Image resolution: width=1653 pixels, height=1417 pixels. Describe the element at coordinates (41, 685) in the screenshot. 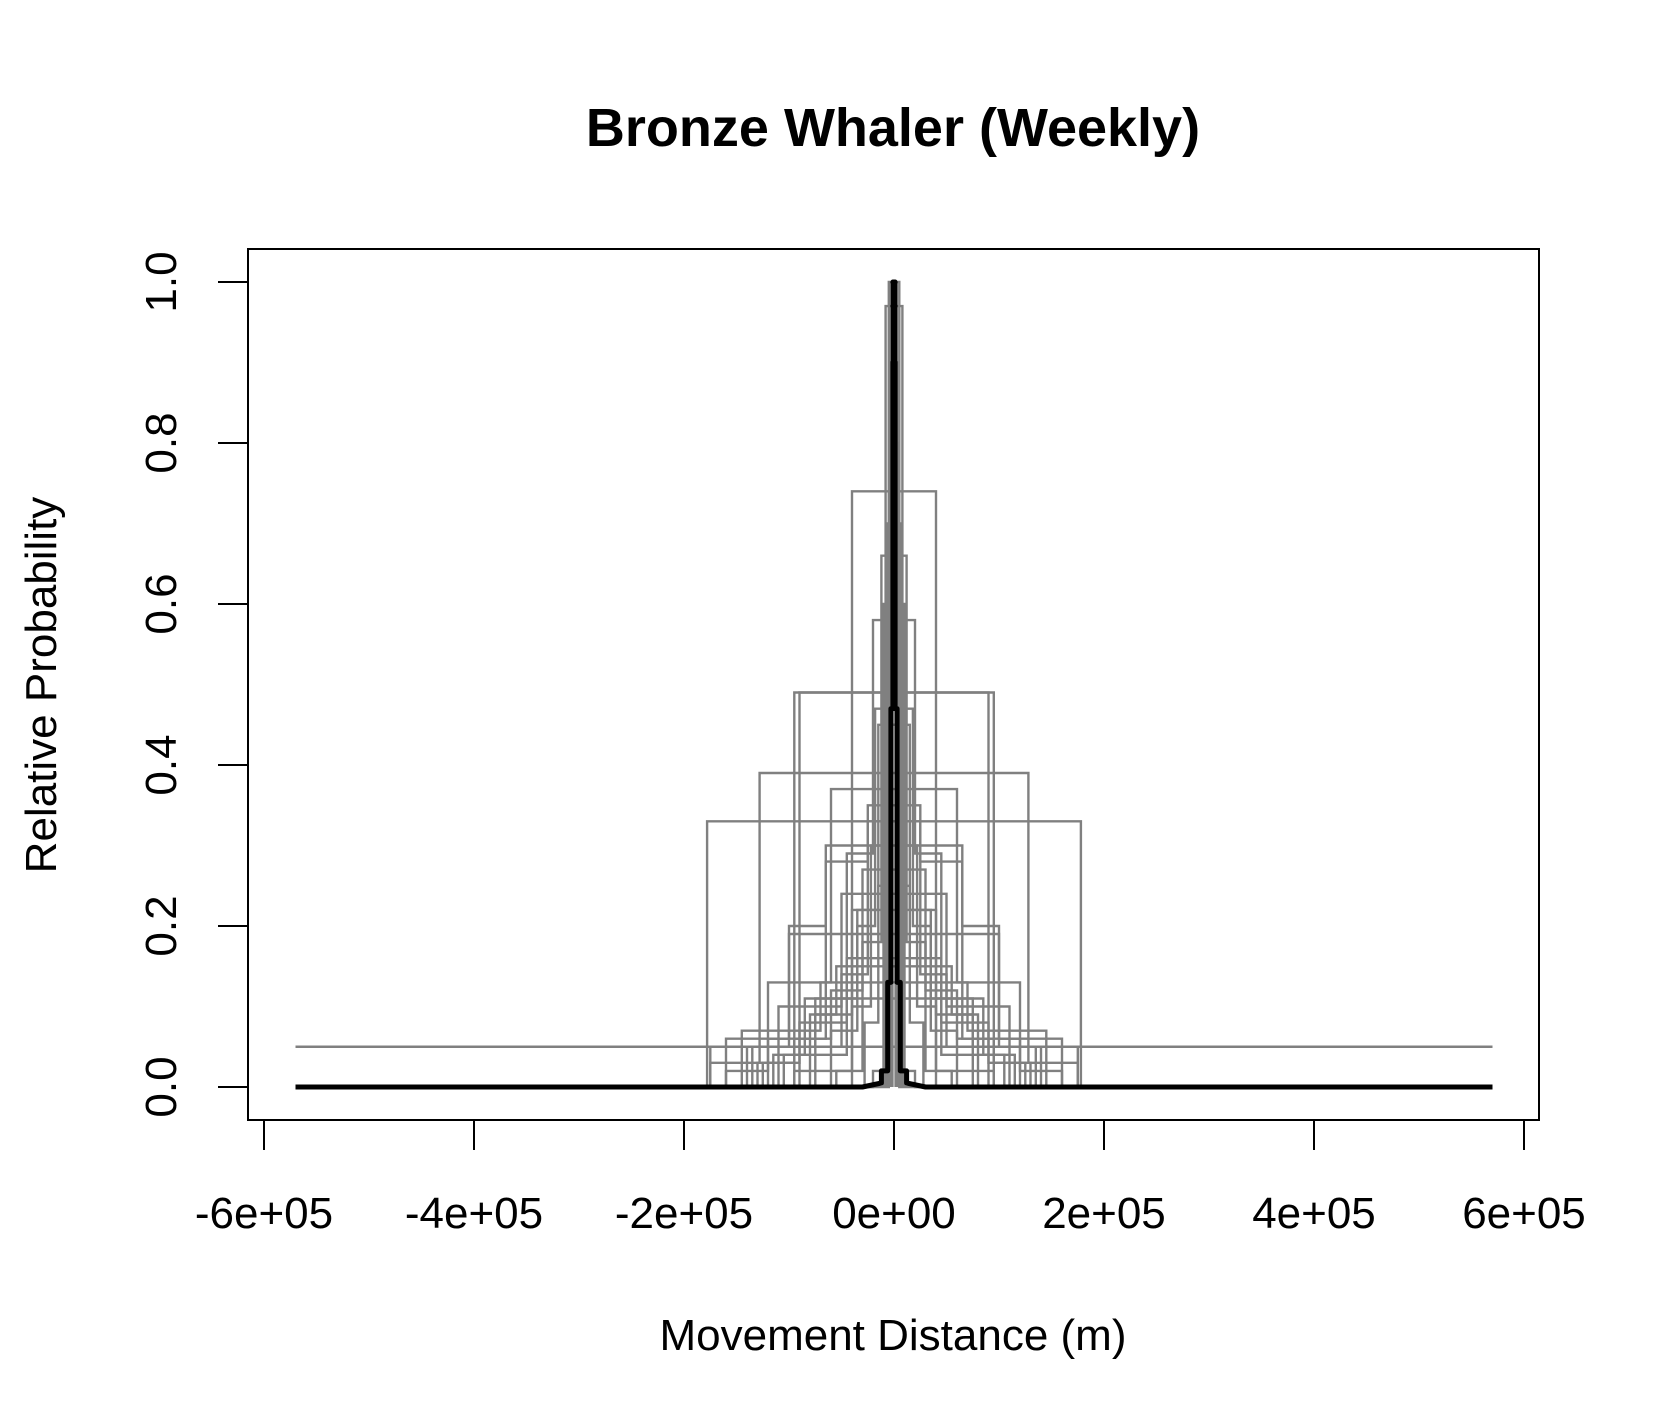

I see `y-axis-label: Relative Probability` at that location.